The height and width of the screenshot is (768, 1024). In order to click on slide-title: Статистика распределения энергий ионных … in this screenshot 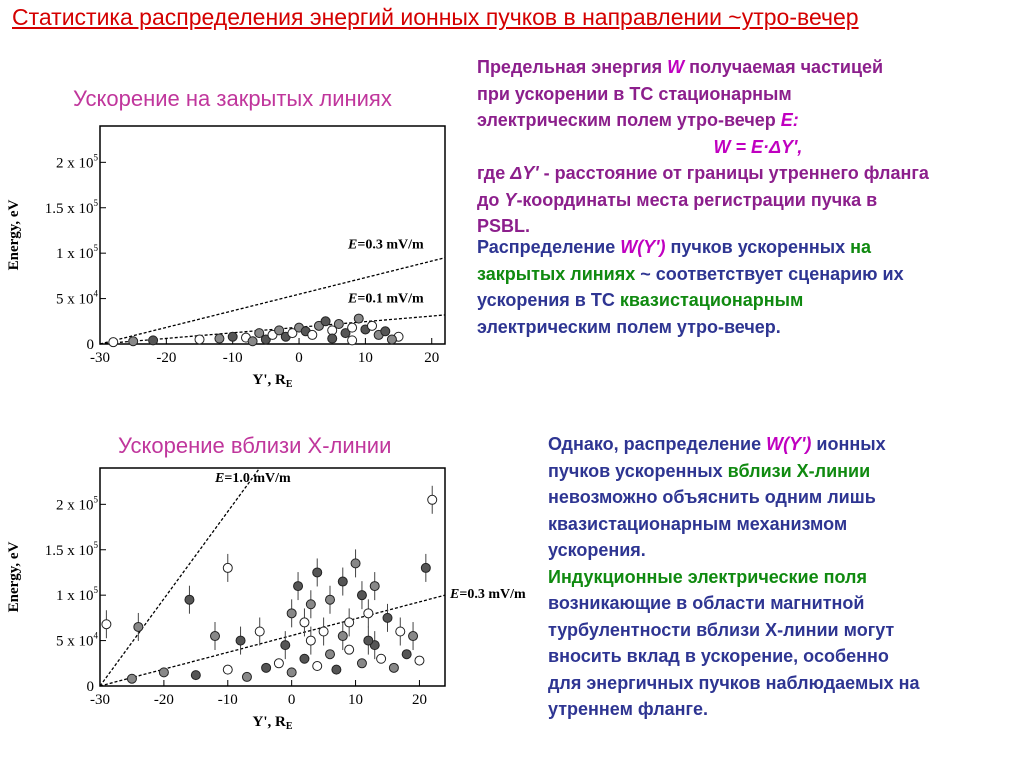, I will do `click(435, 17)`.